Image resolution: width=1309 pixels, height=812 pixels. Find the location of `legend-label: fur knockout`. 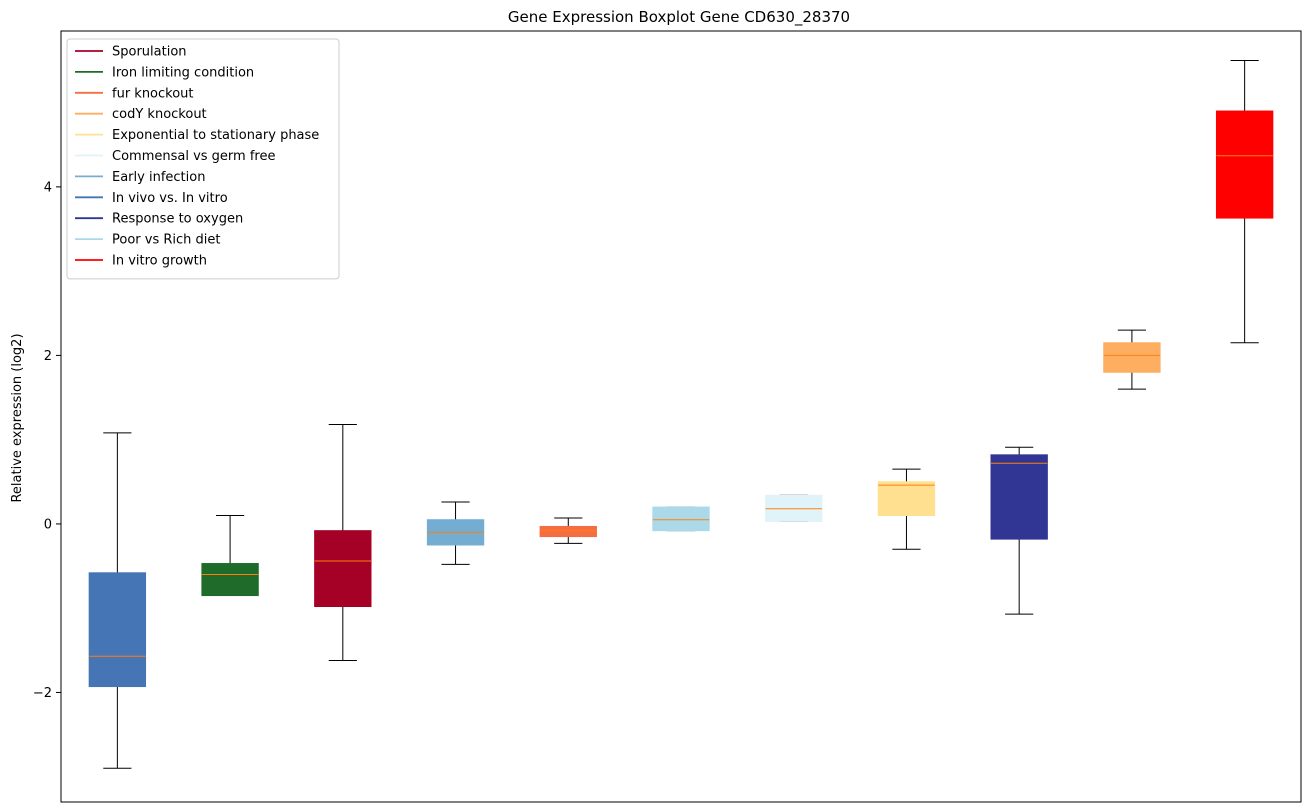

legend-label: fur knockout is located at coordinates (153, 93).